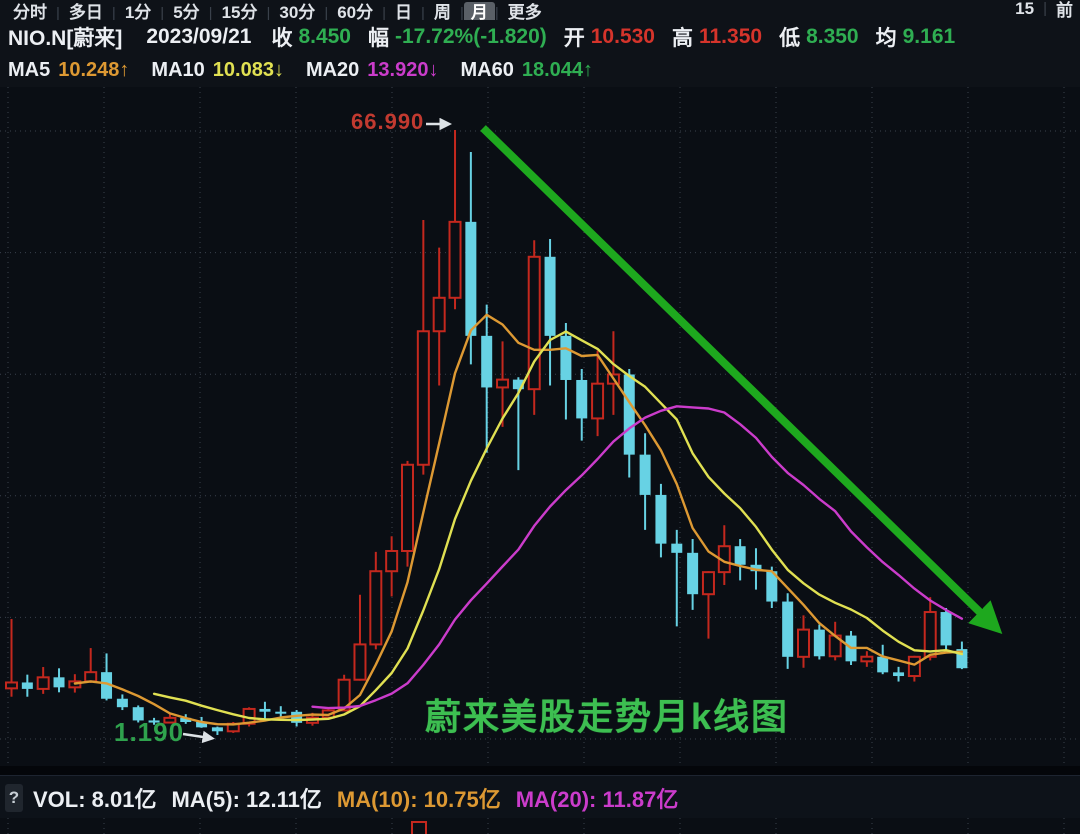 Image resolution: width=1080 pixels, height=834 pixels. I want to click on vol-field-text: MA(5): 12.11亿, so click(246, 799).